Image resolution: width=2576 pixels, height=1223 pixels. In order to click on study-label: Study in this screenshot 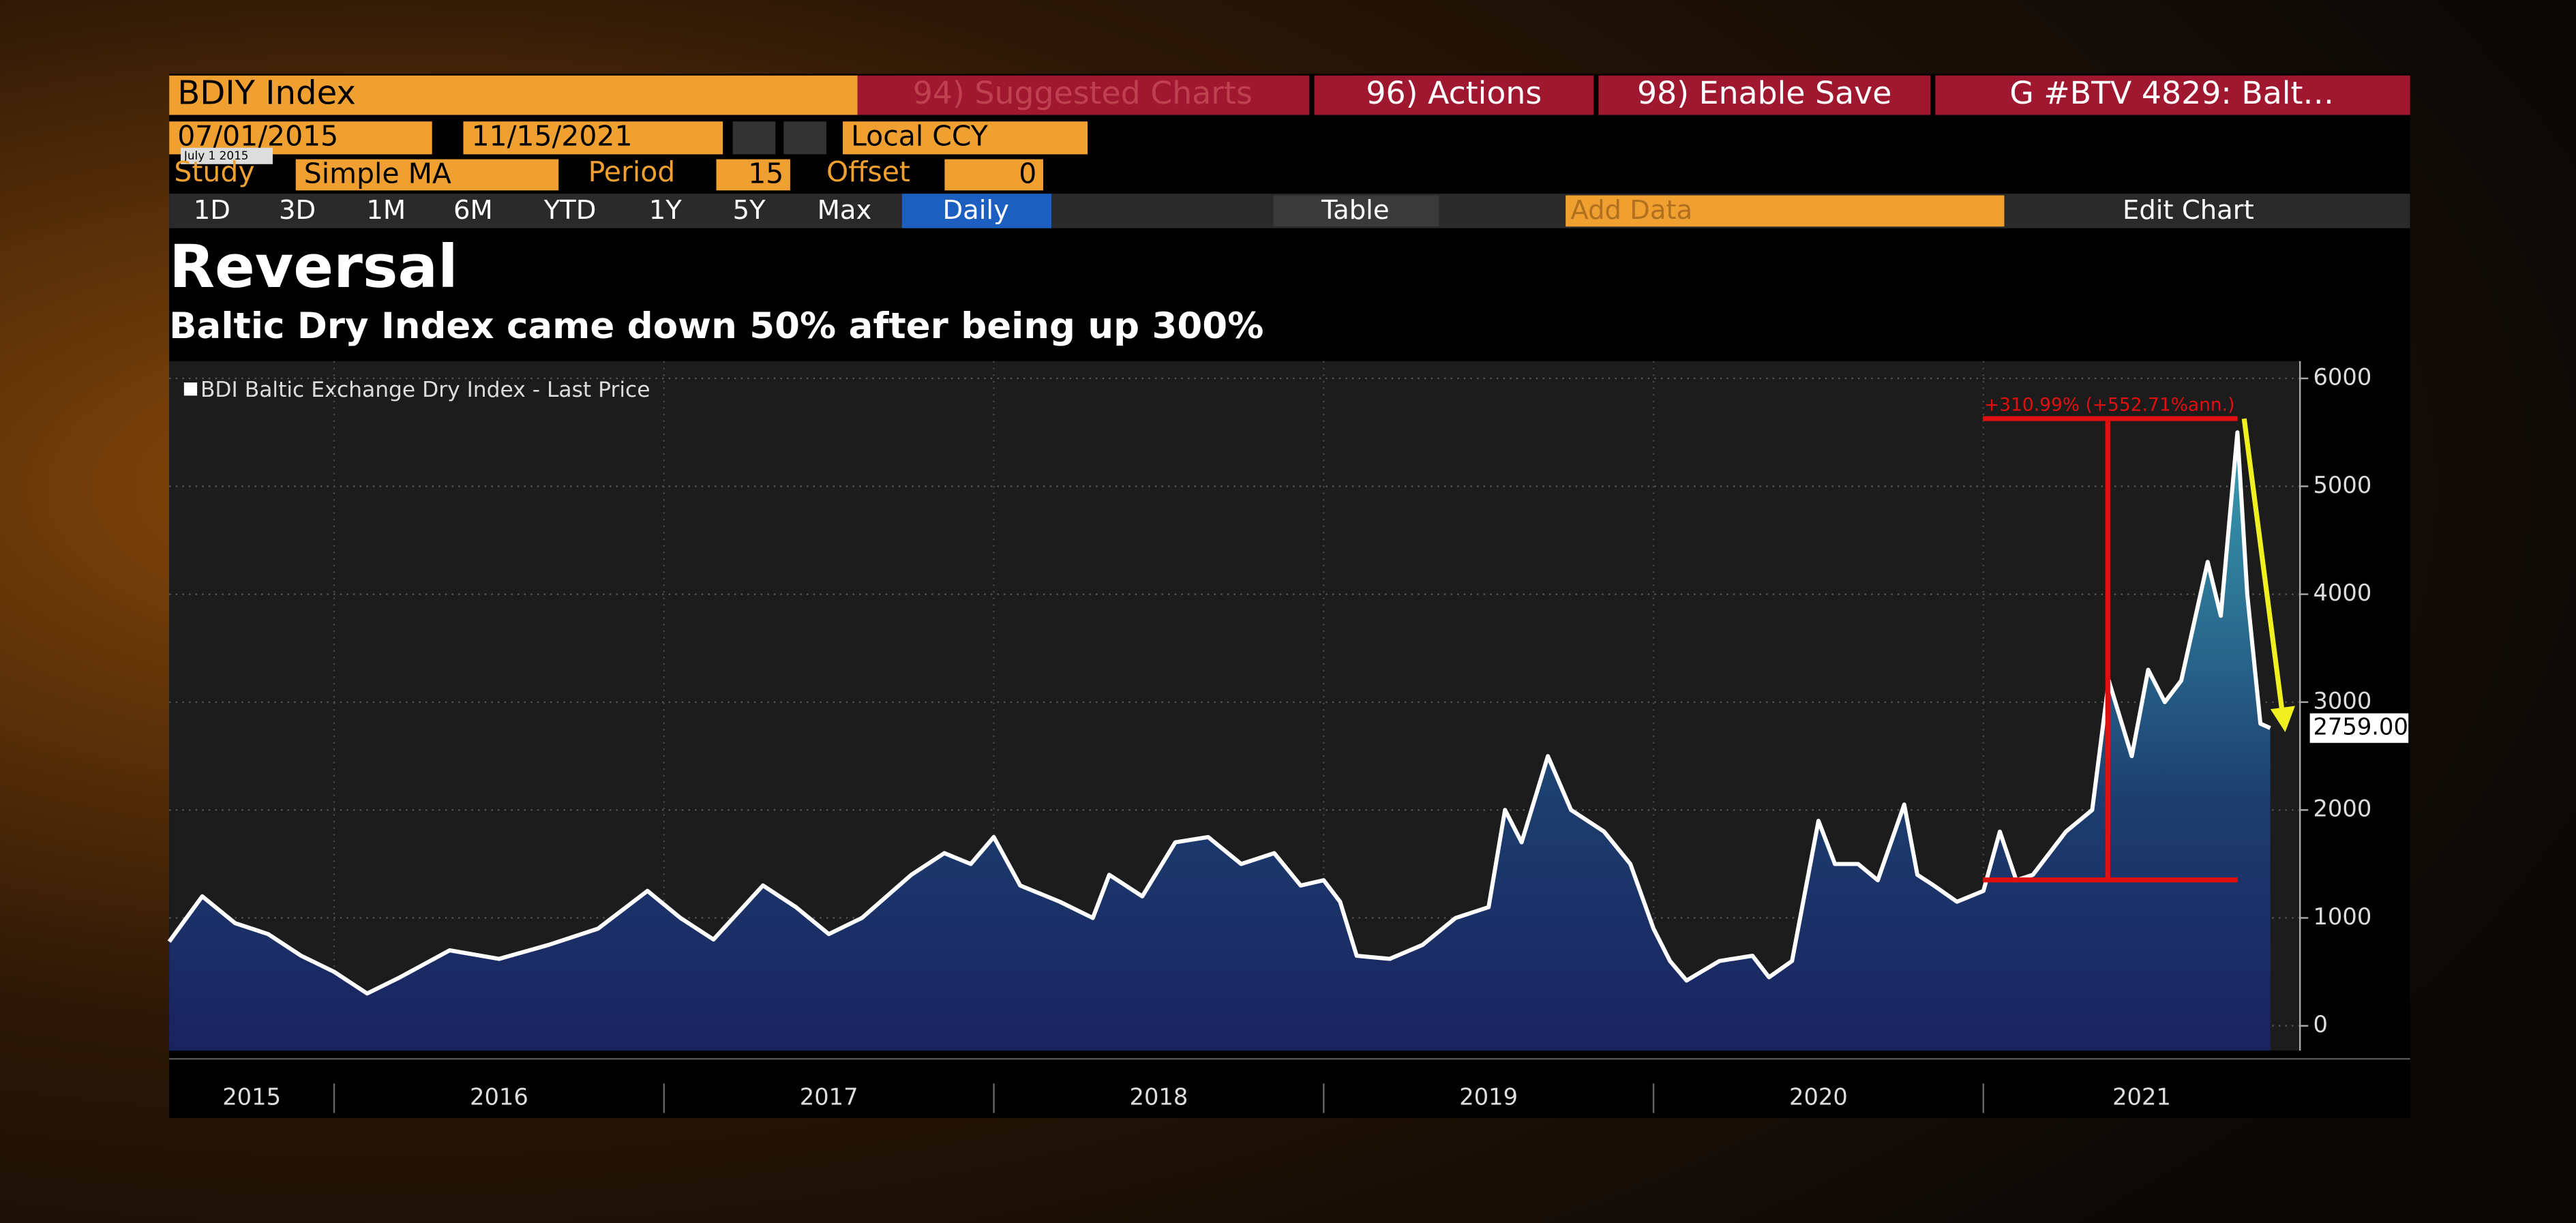, I will do `click(214, 171)`.